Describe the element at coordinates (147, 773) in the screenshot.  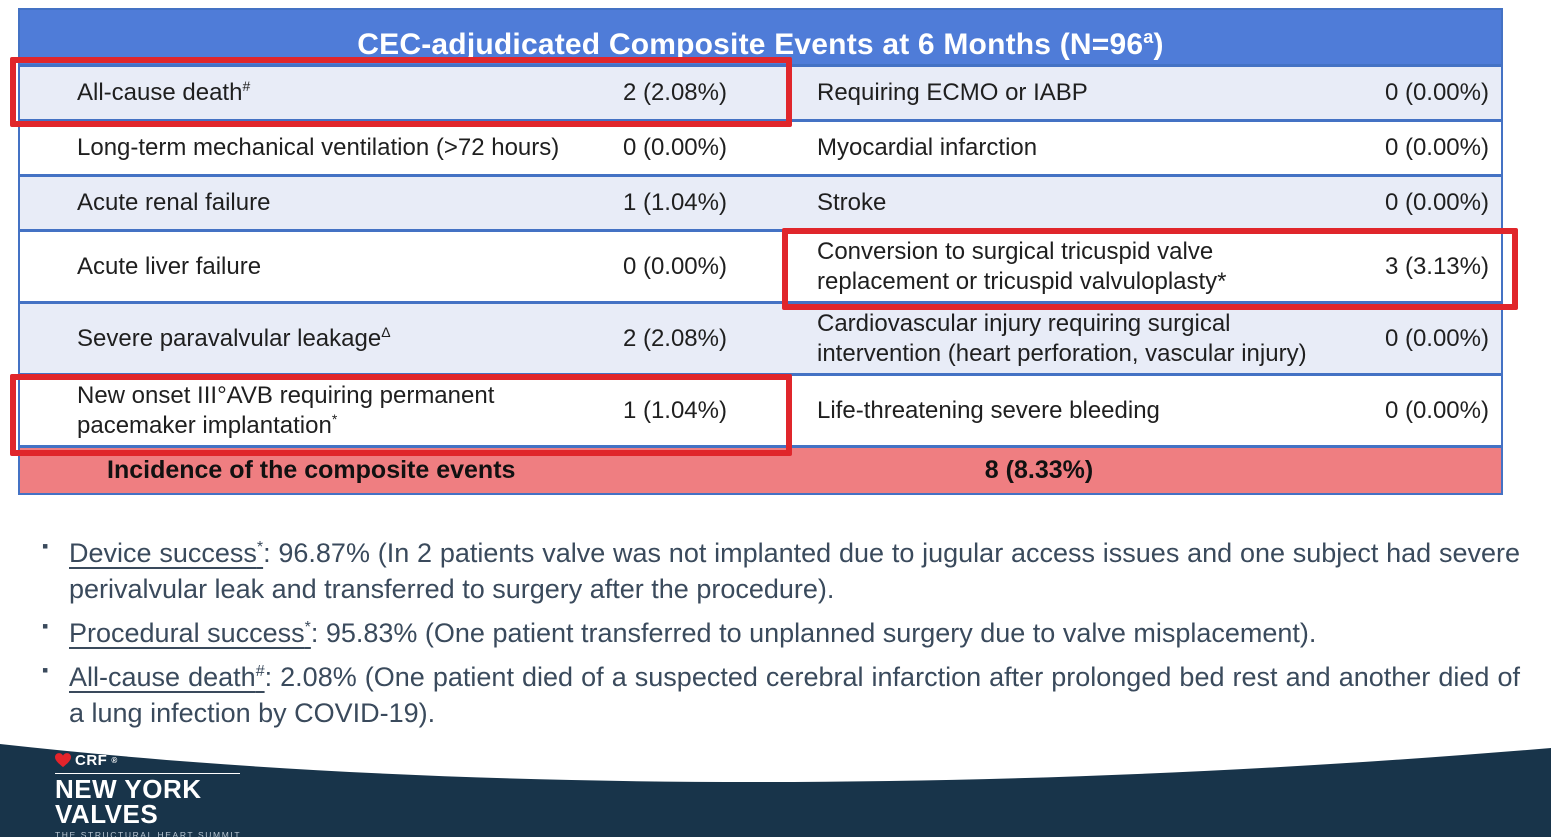
I see `logo-divider` at that location.